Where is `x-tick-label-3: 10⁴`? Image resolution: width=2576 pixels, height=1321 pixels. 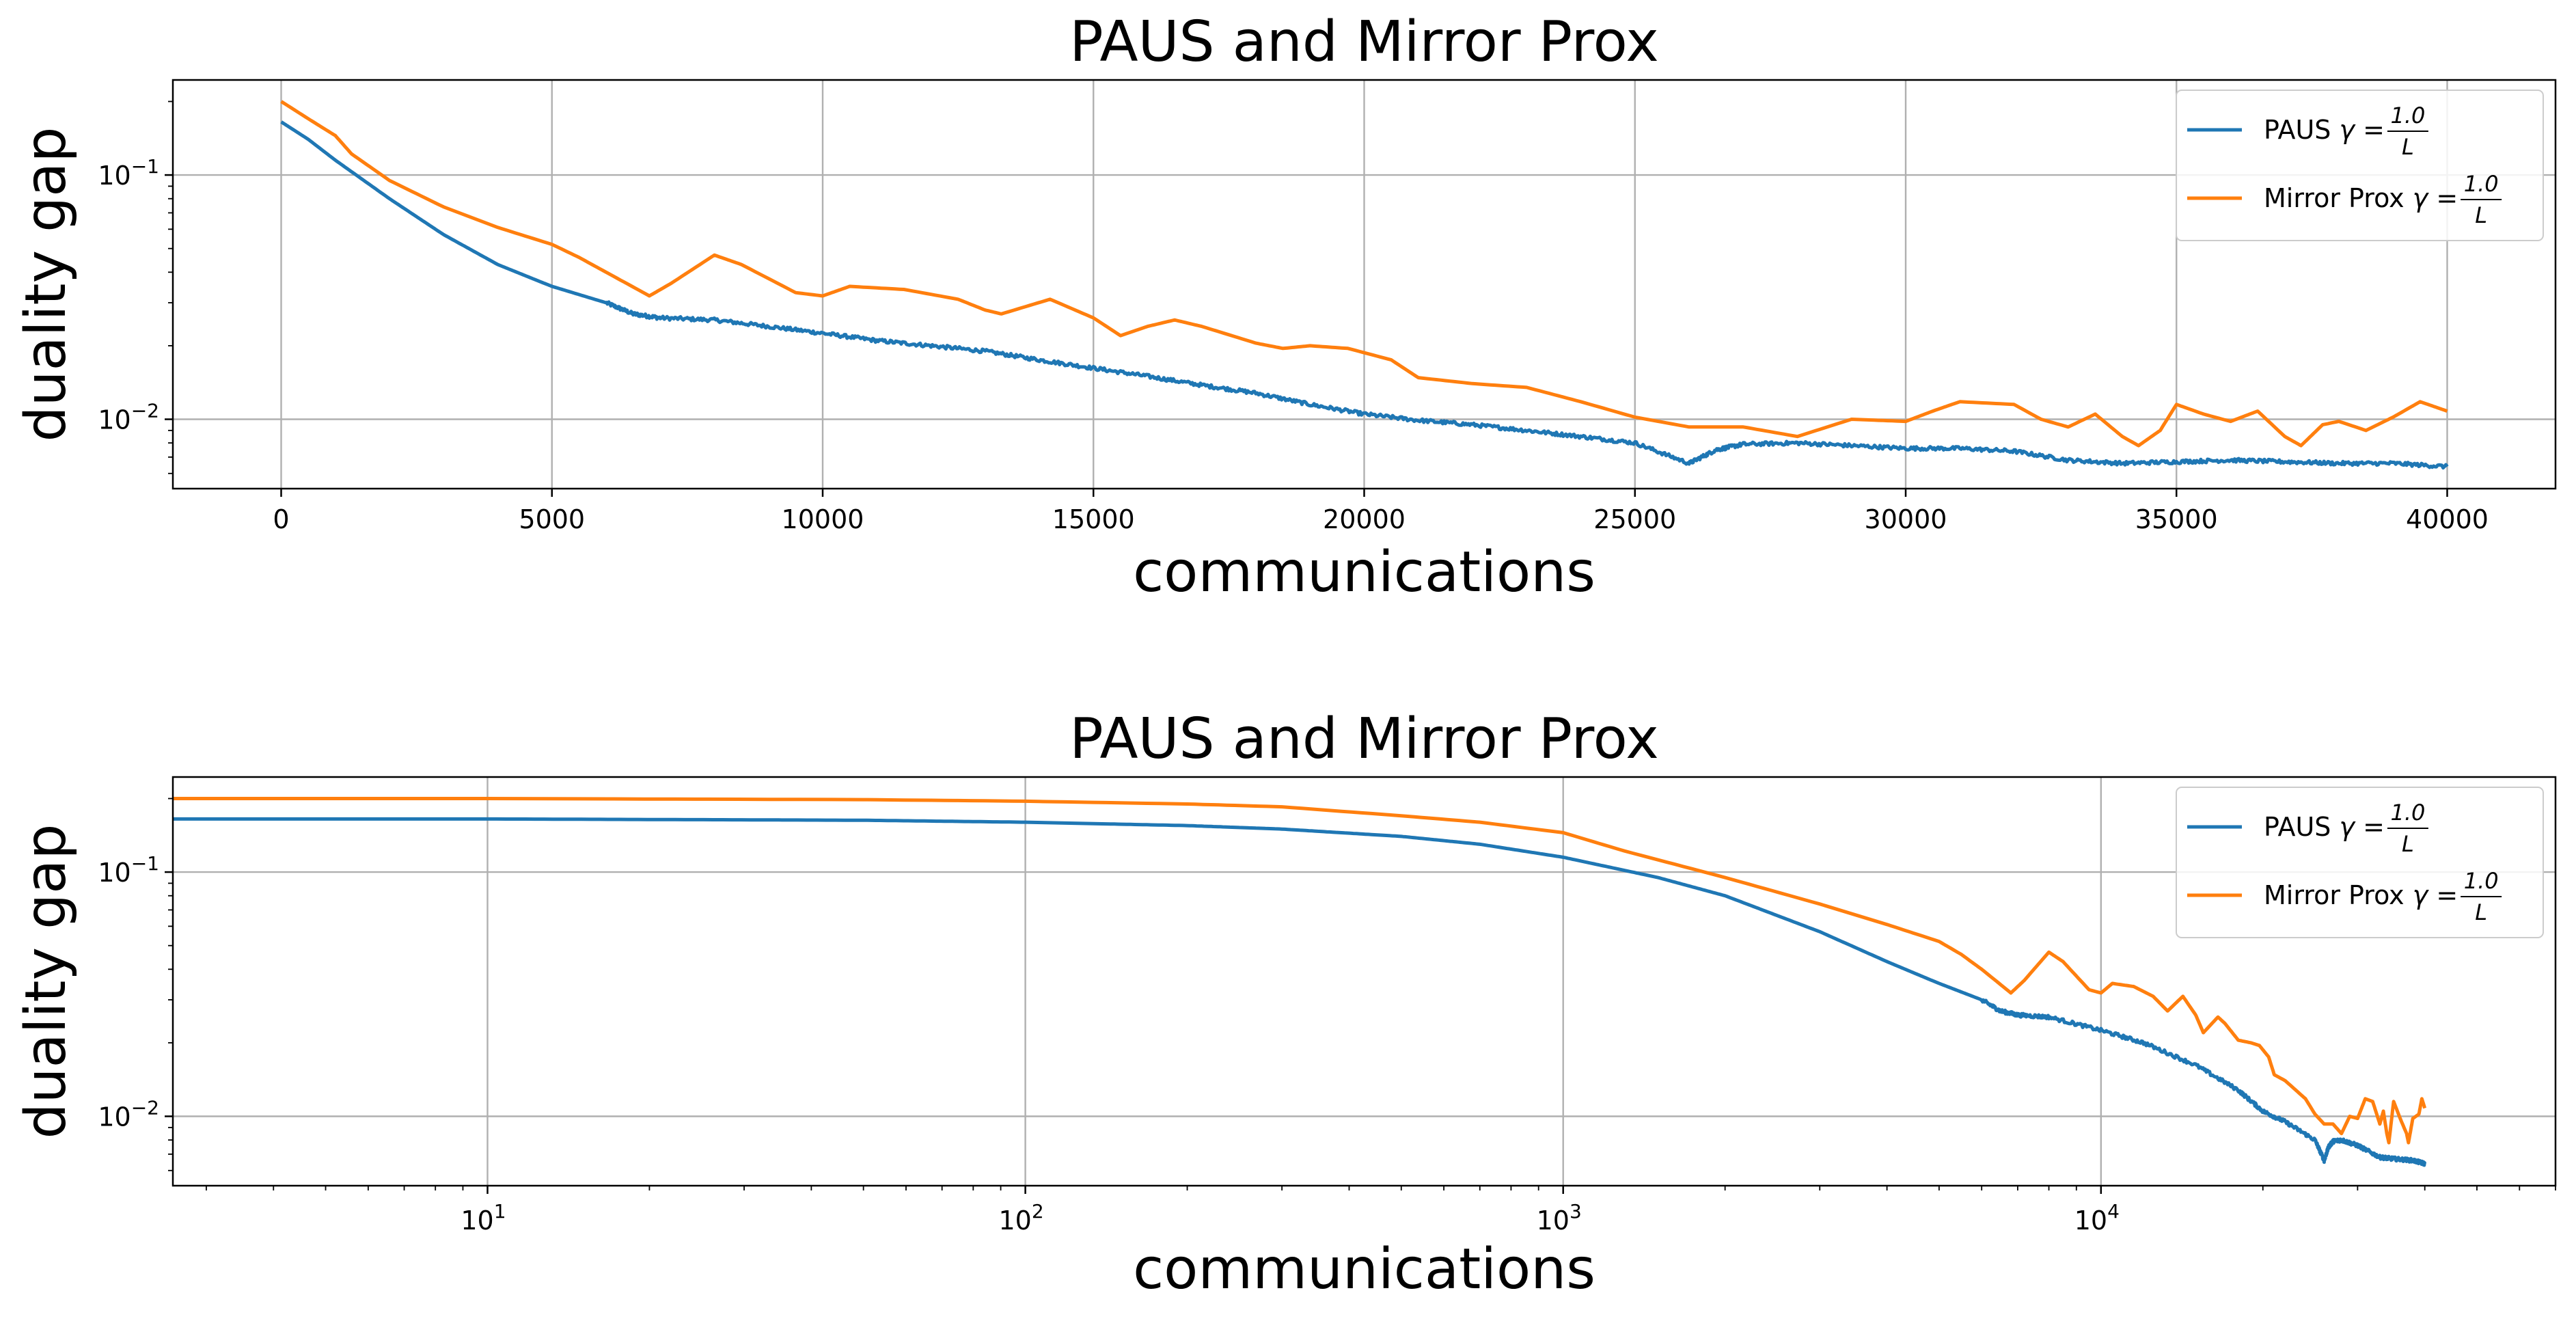 x-tick-label-3: 10⁴ is located at coordinates (2097, 1218).